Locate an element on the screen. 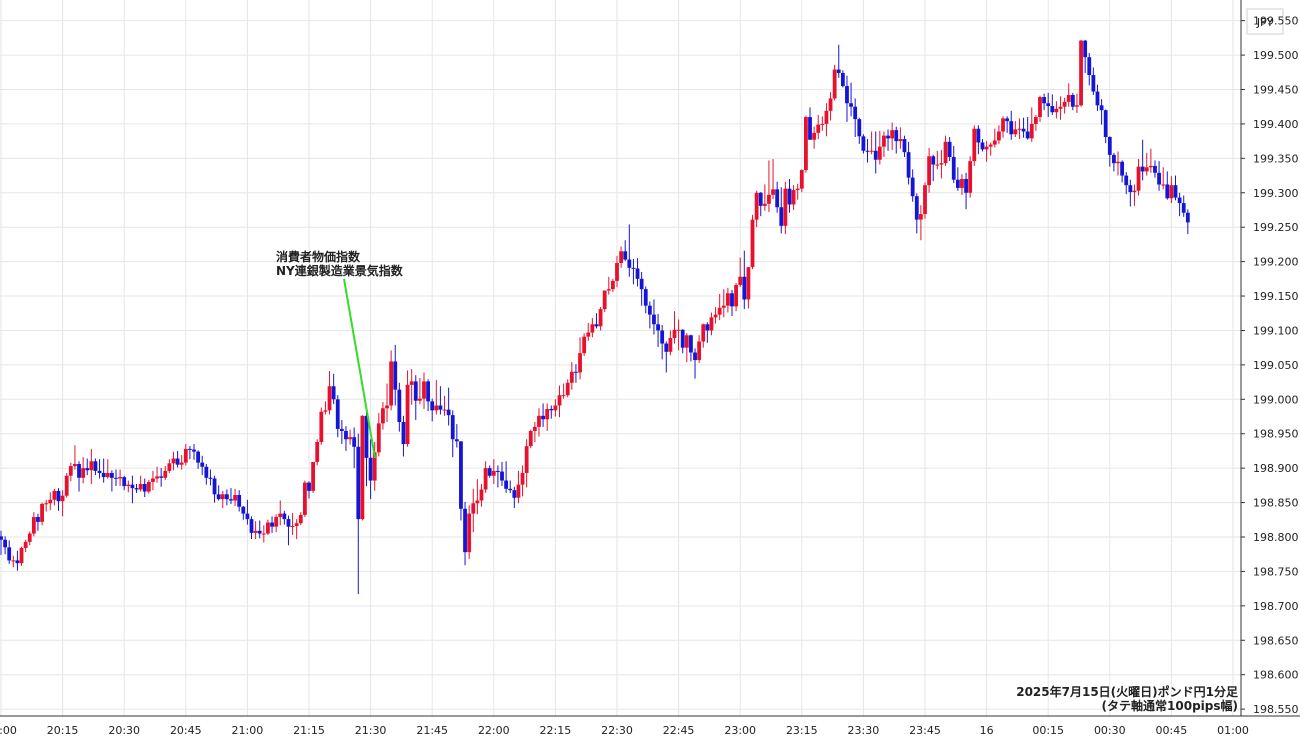 This screenshot has height=745, width=1300. price-tick-label: 199.250 is located at coordinates (1276, 227).